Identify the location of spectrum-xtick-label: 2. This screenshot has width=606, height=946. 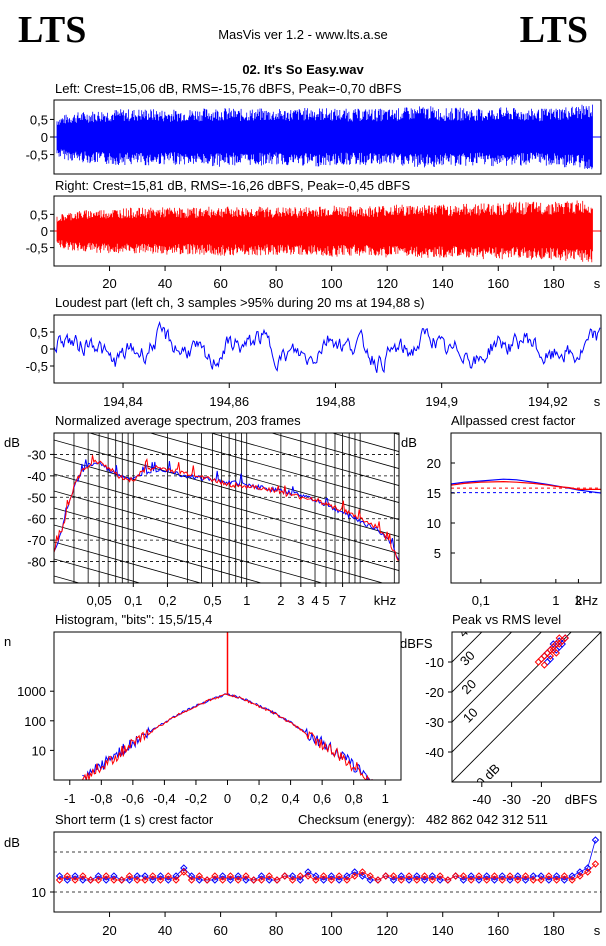
(280, 600).